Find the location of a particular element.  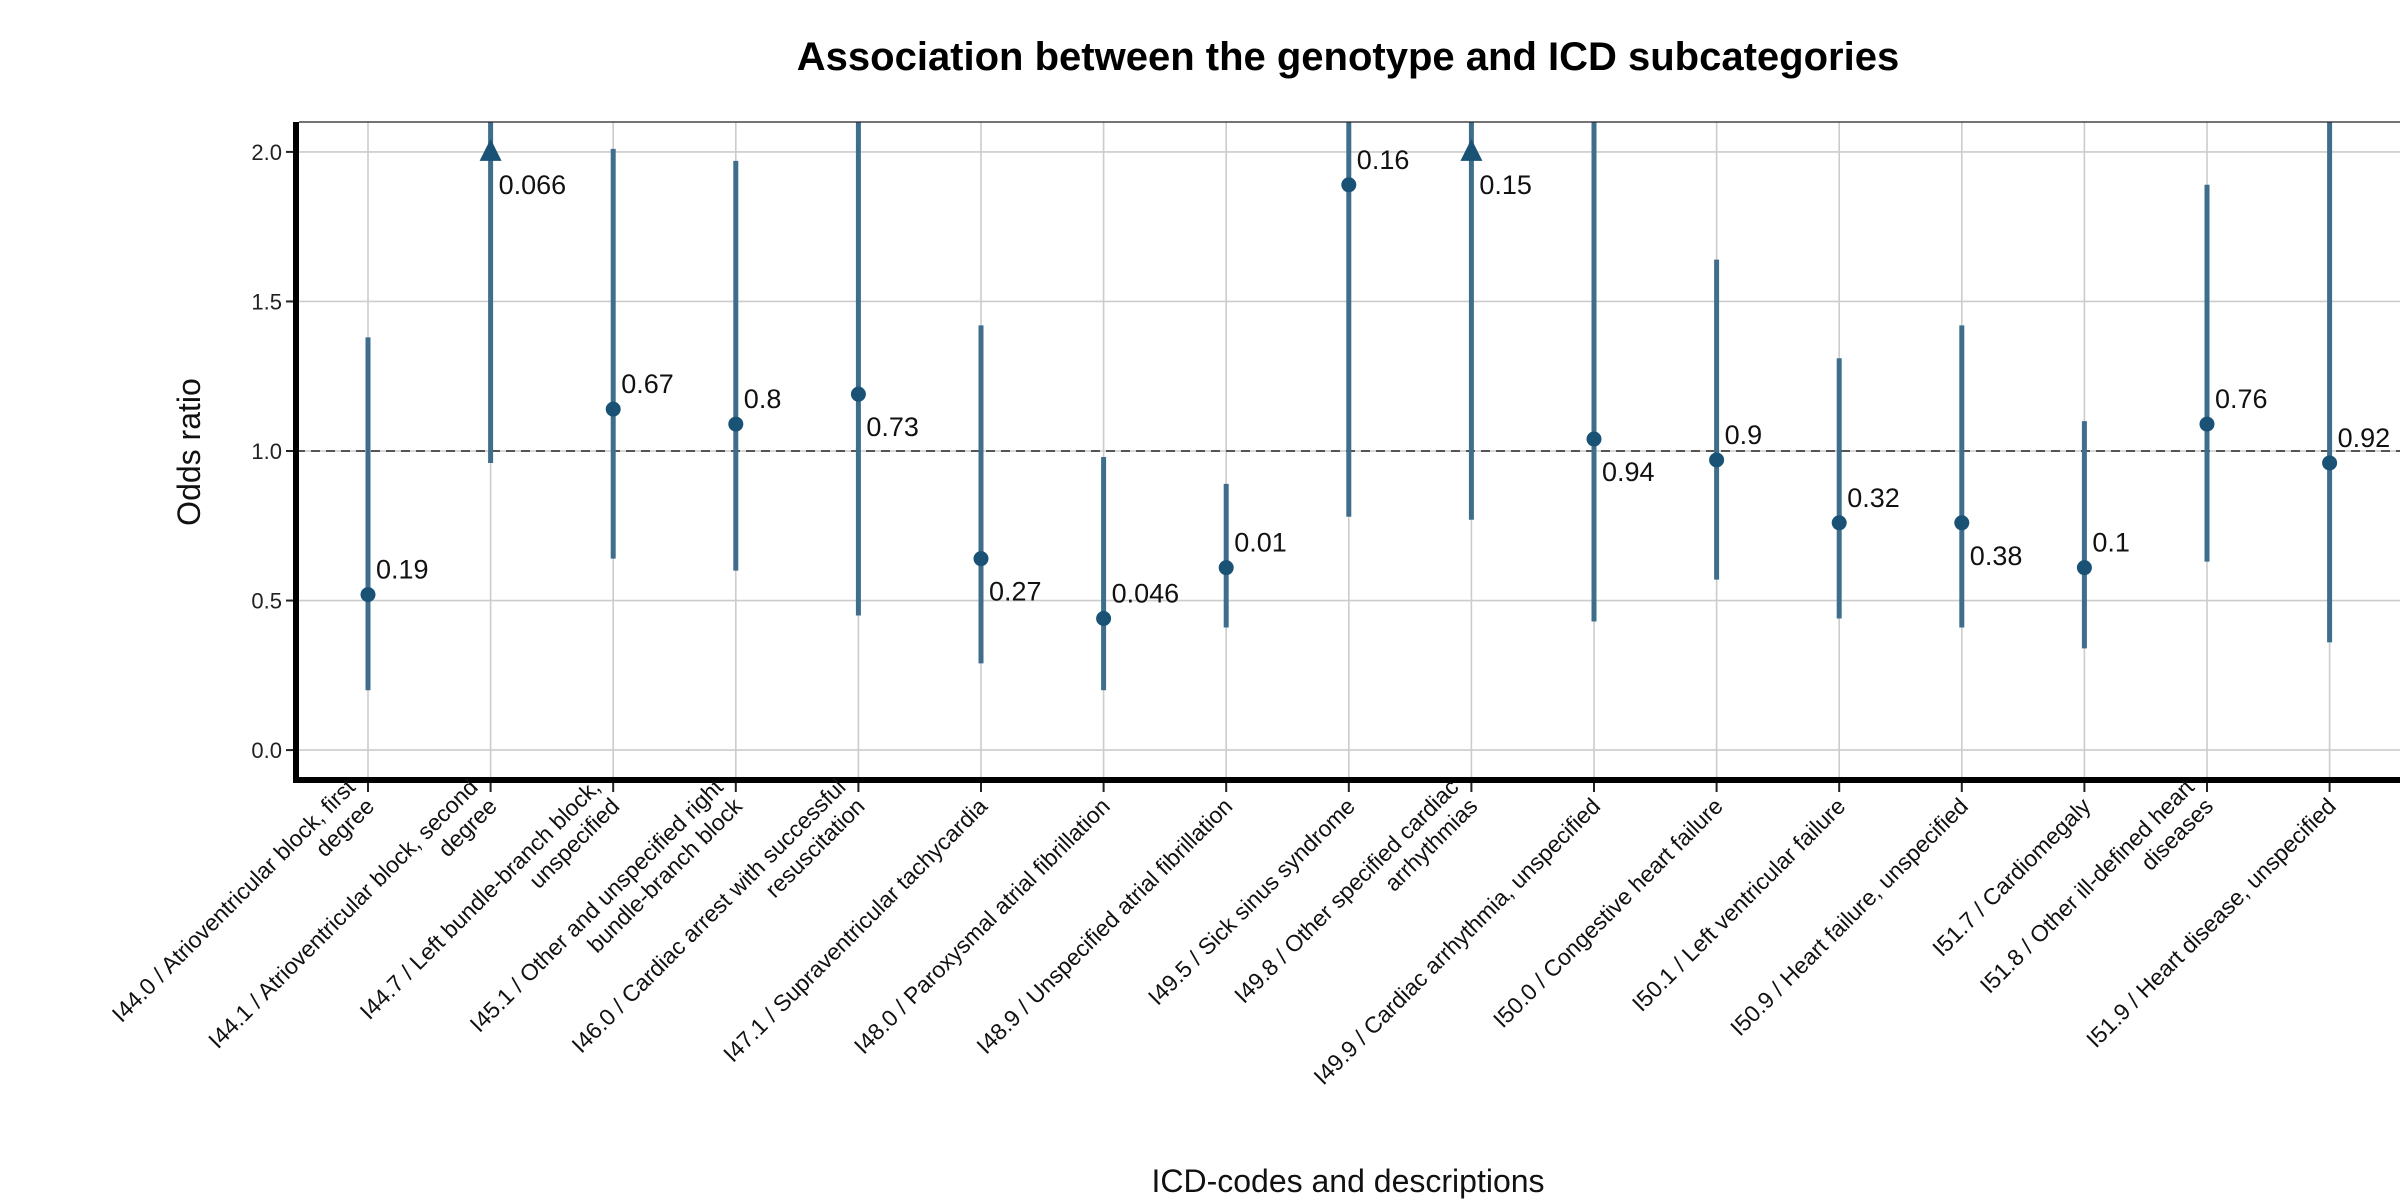

y-tick-label: 1.5 is located at coordinates (266, 301).